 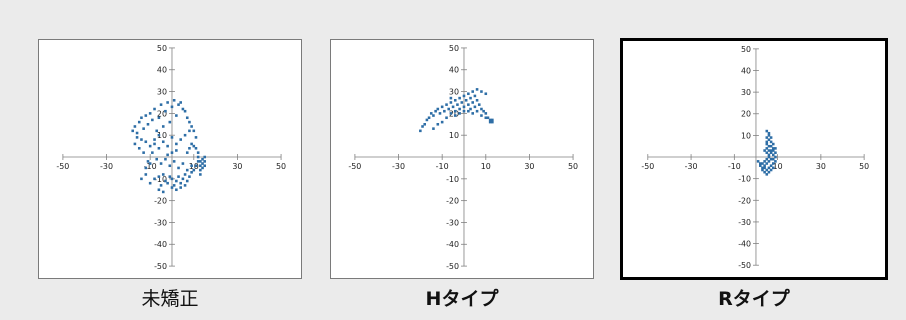 What do you see at coordinates (160, 179) in the screenshot?
I see `y-tick-label: -10` at bounding box center [160, 179].